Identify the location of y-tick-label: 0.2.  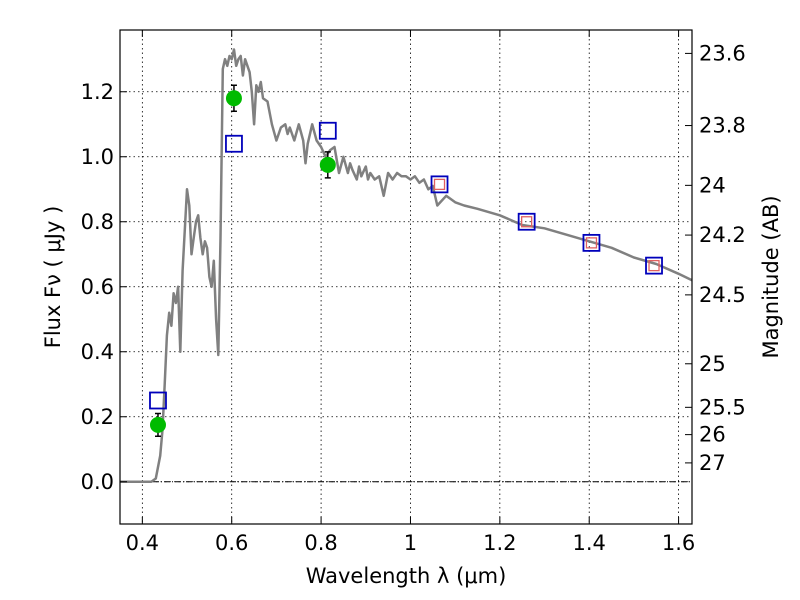
(97, 417).